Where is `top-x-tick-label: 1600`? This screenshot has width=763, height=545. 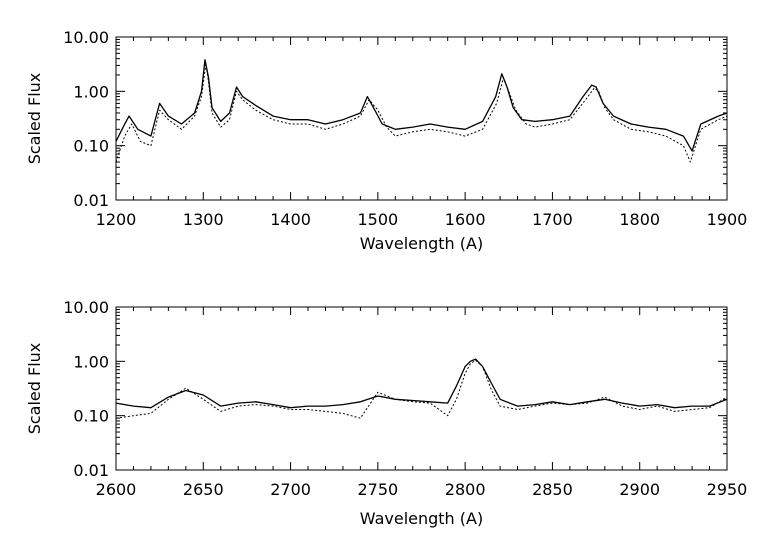 top-x-tick-label: 1600 is located at coordinates (465, 219).